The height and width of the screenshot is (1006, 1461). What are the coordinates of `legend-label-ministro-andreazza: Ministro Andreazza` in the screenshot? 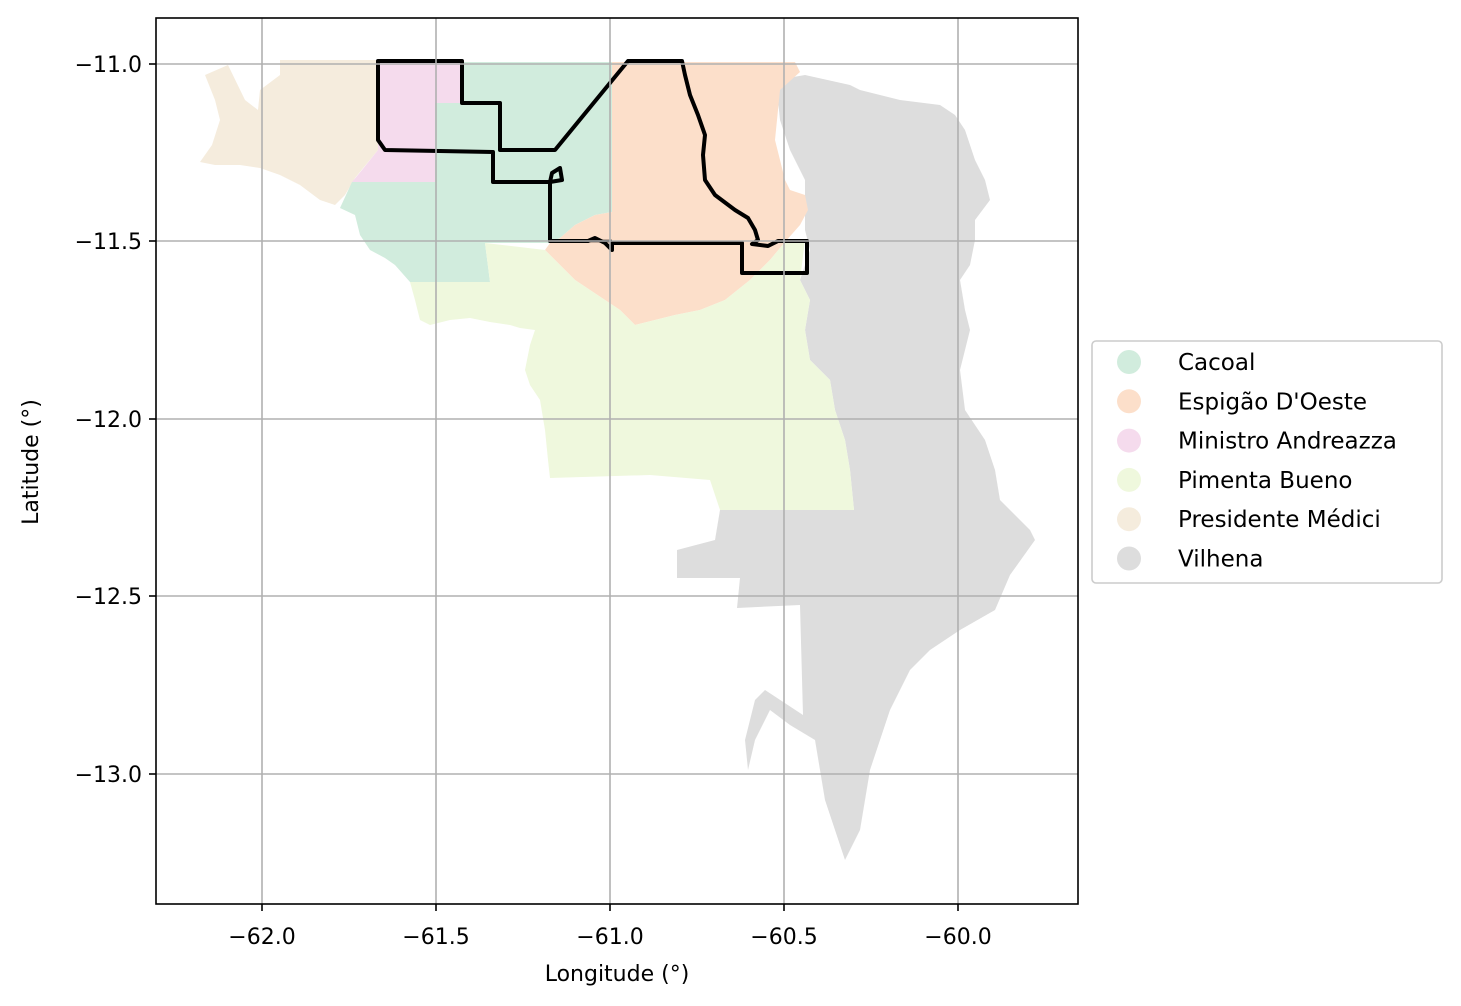 It's located at (1287, 442).